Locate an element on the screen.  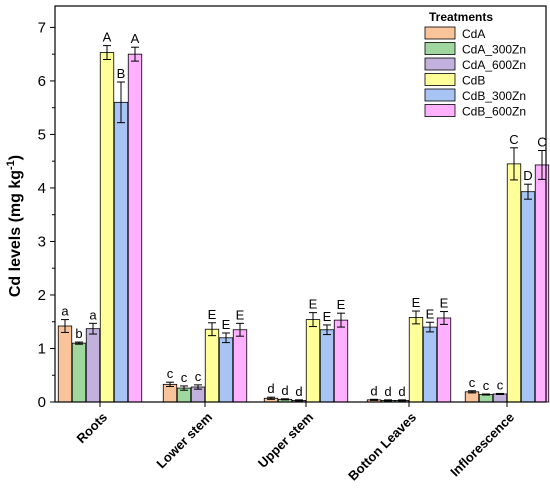
legend-label: CdB_600Zn is located at coordinates (494, 112).